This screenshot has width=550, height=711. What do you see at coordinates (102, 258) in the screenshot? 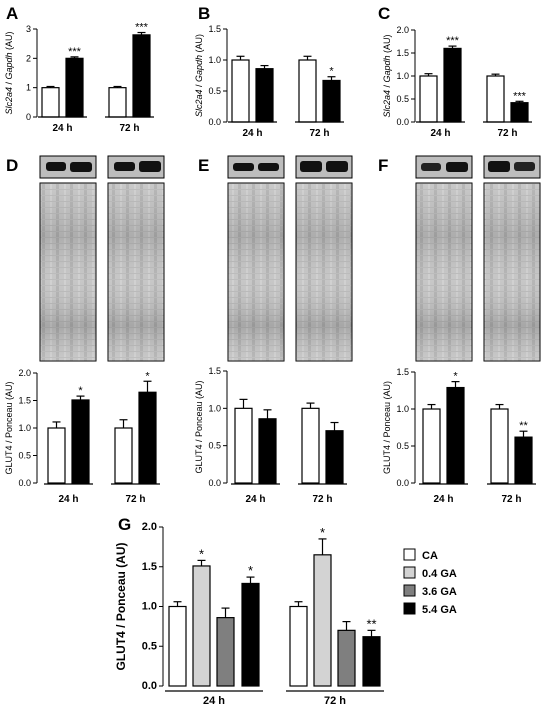
I see `blot-group-d` at bounding box center [102, 258].